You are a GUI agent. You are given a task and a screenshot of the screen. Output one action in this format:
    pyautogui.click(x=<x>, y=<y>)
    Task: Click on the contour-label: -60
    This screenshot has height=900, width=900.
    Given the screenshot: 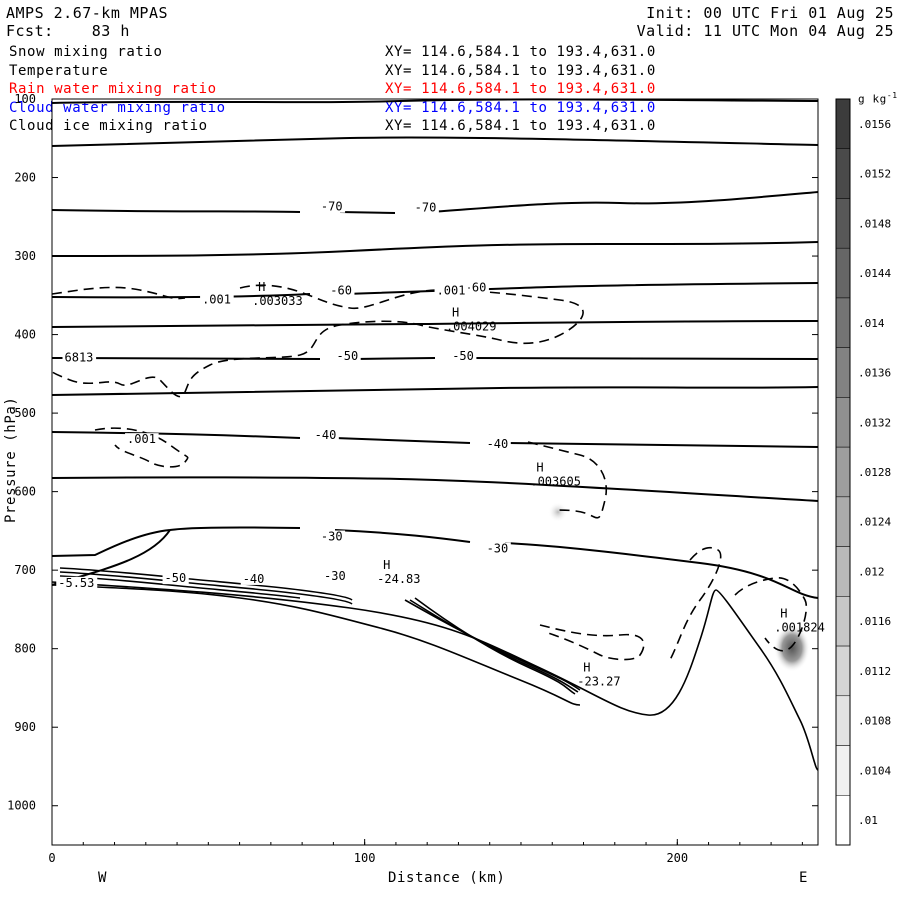 What is the action you would take?
    pyautogui.click(x=476, y=288)
    